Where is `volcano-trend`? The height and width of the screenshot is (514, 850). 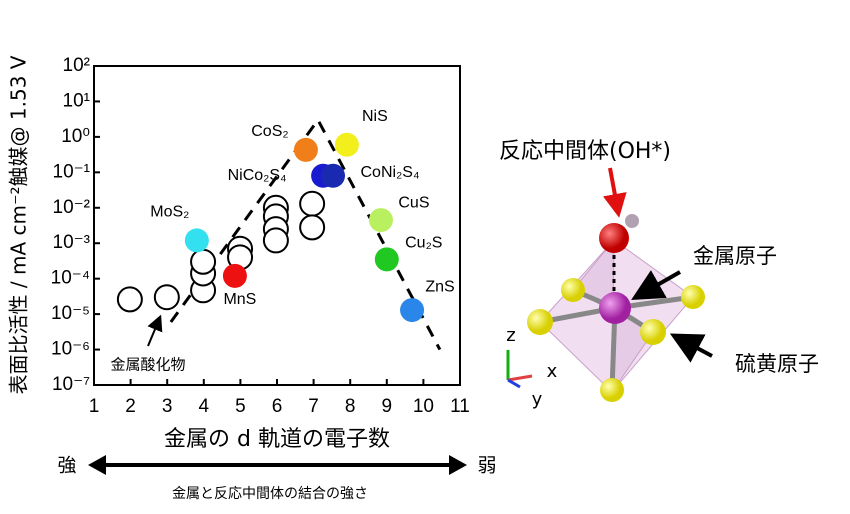
volcano-trend is located at coordinates (305, 234).